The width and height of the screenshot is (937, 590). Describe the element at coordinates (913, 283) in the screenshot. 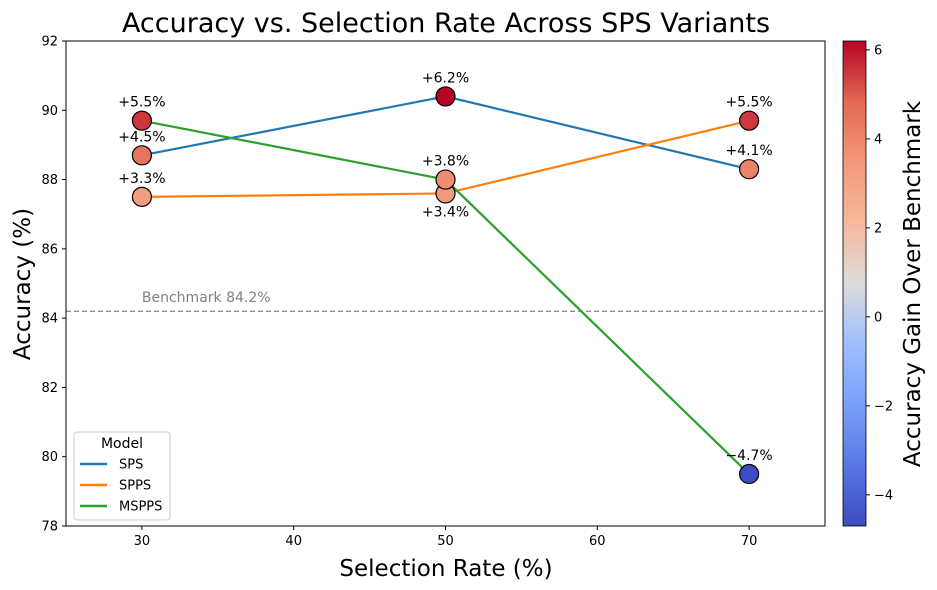

I see `colorbar-label: Accuracy Gain Over Benchmark` at that location.